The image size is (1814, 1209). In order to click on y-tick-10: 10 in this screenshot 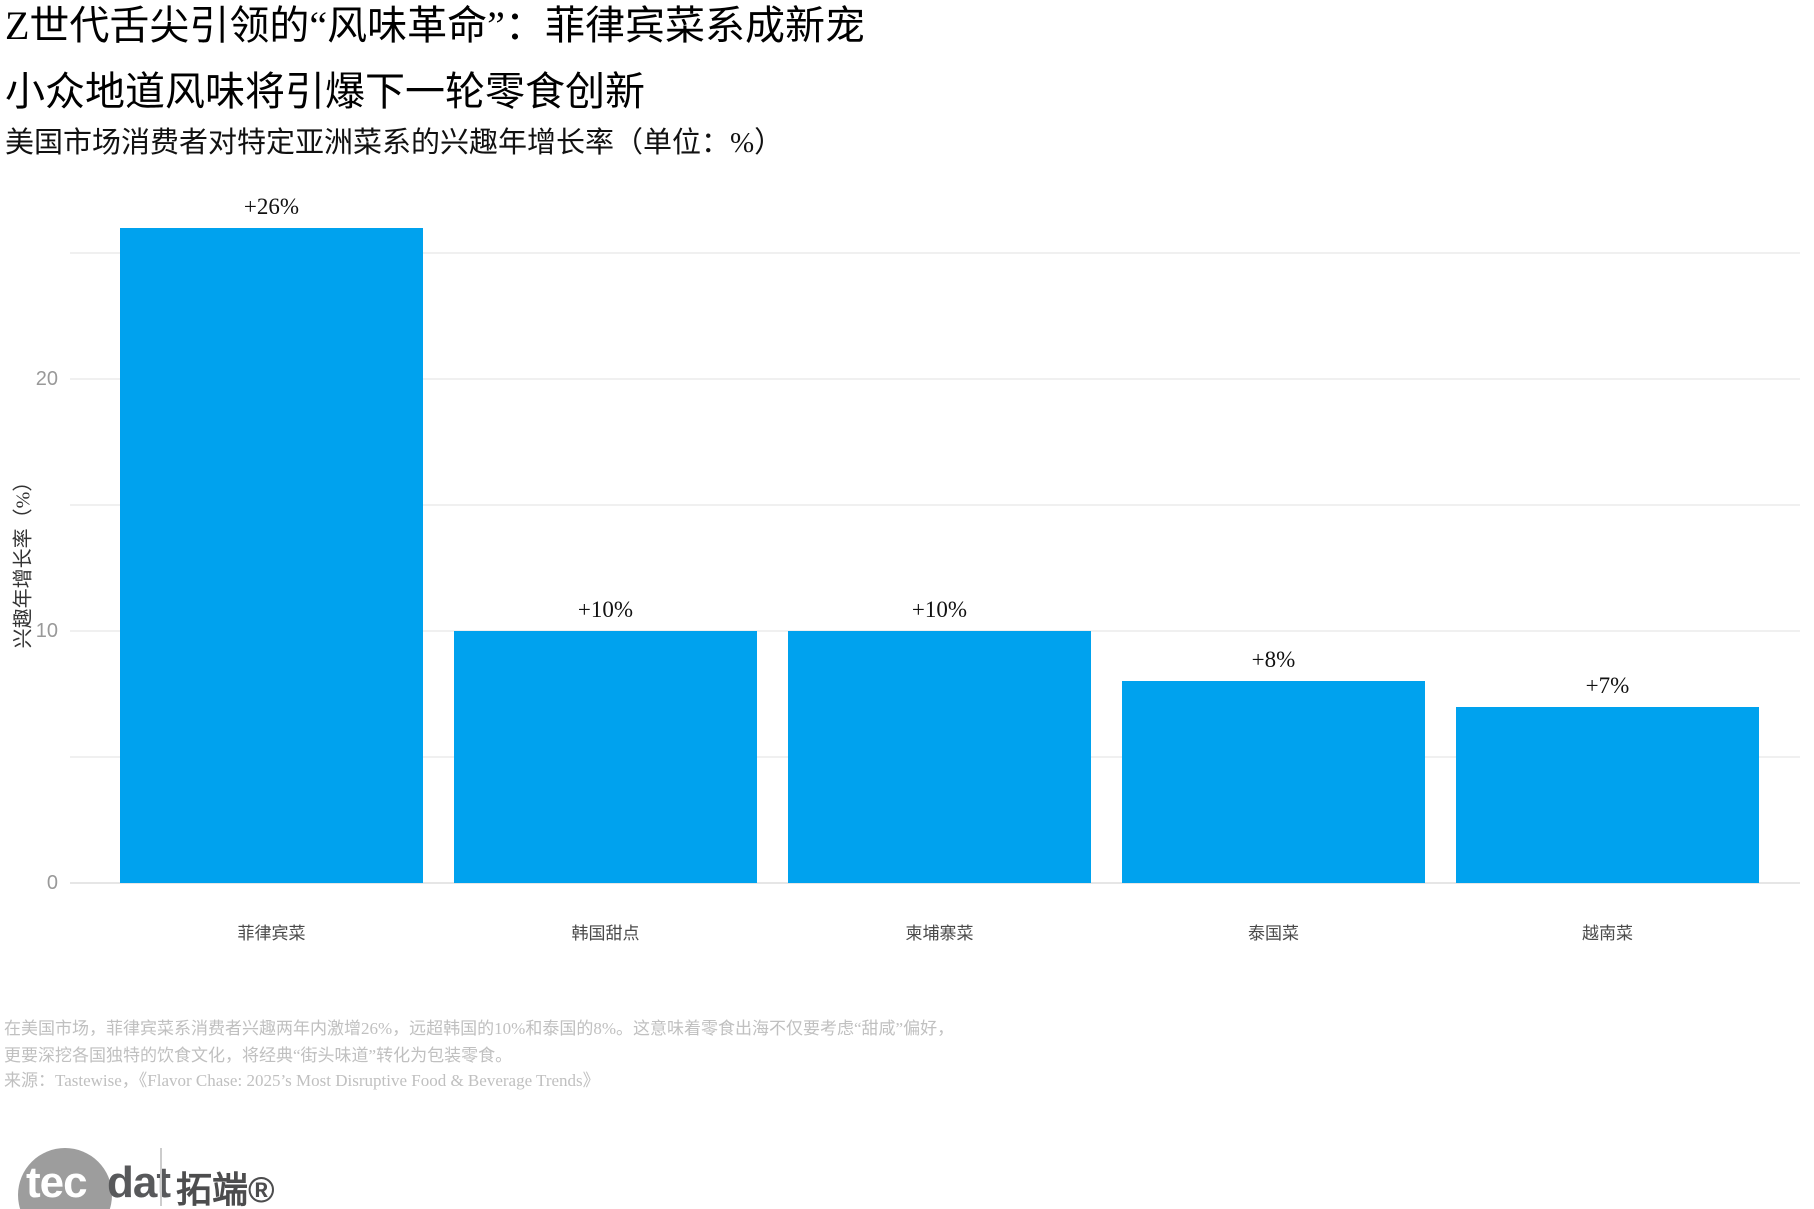, I will do `click(46, 631)`.